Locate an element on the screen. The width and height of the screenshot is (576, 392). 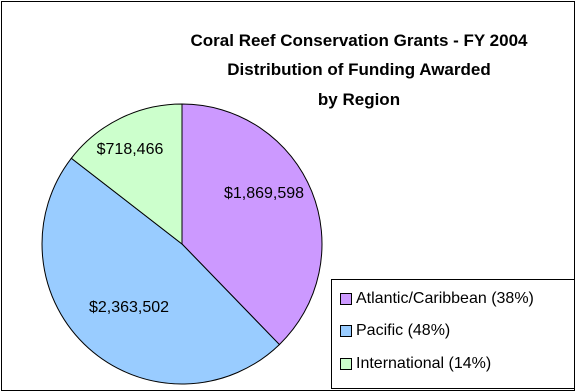
chart-title-line-2: Distribution of Funding Awarded is located at coordinates (358, 69).